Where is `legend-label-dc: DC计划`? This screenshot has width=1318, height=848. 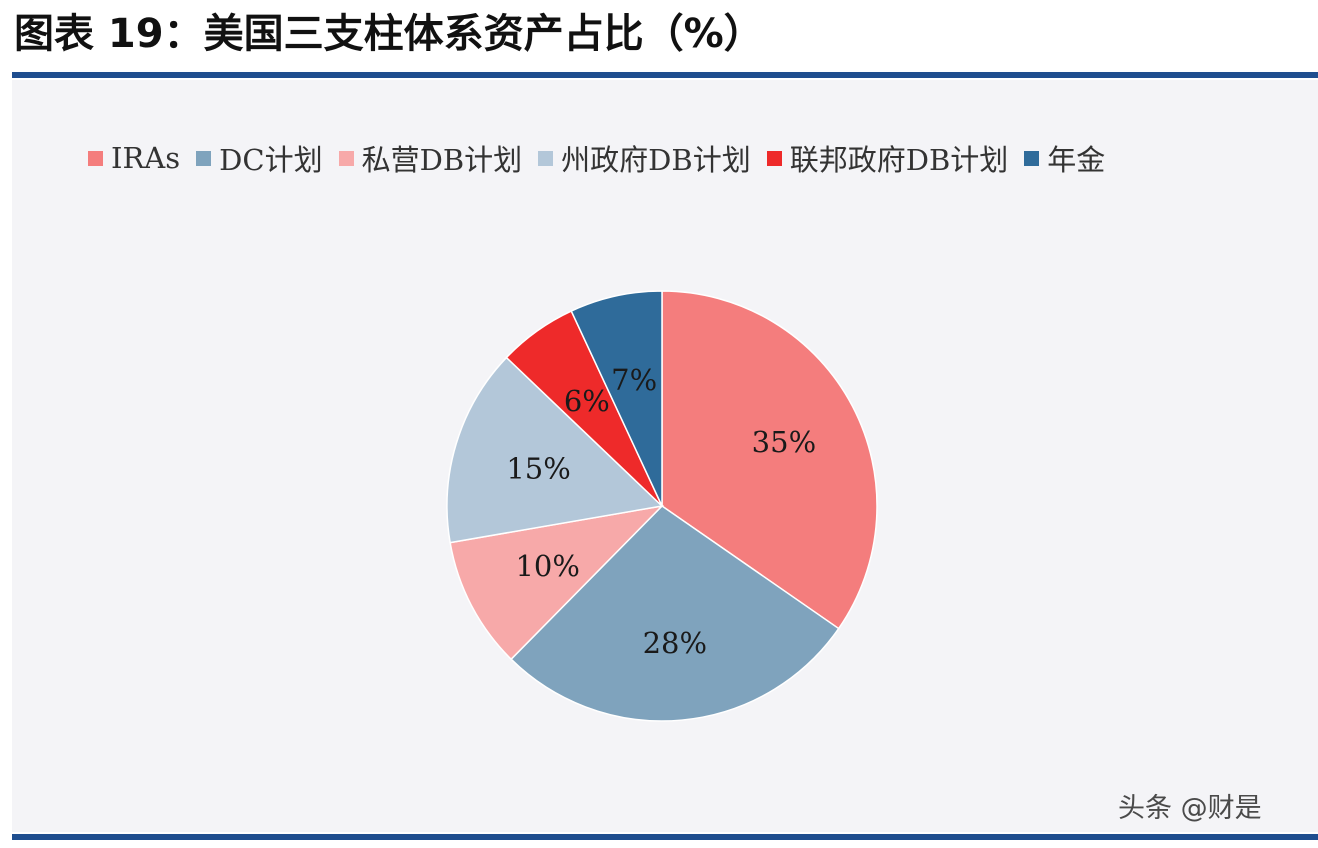
legend-label-dc: DC计划 is located at coordinates (271, 160).